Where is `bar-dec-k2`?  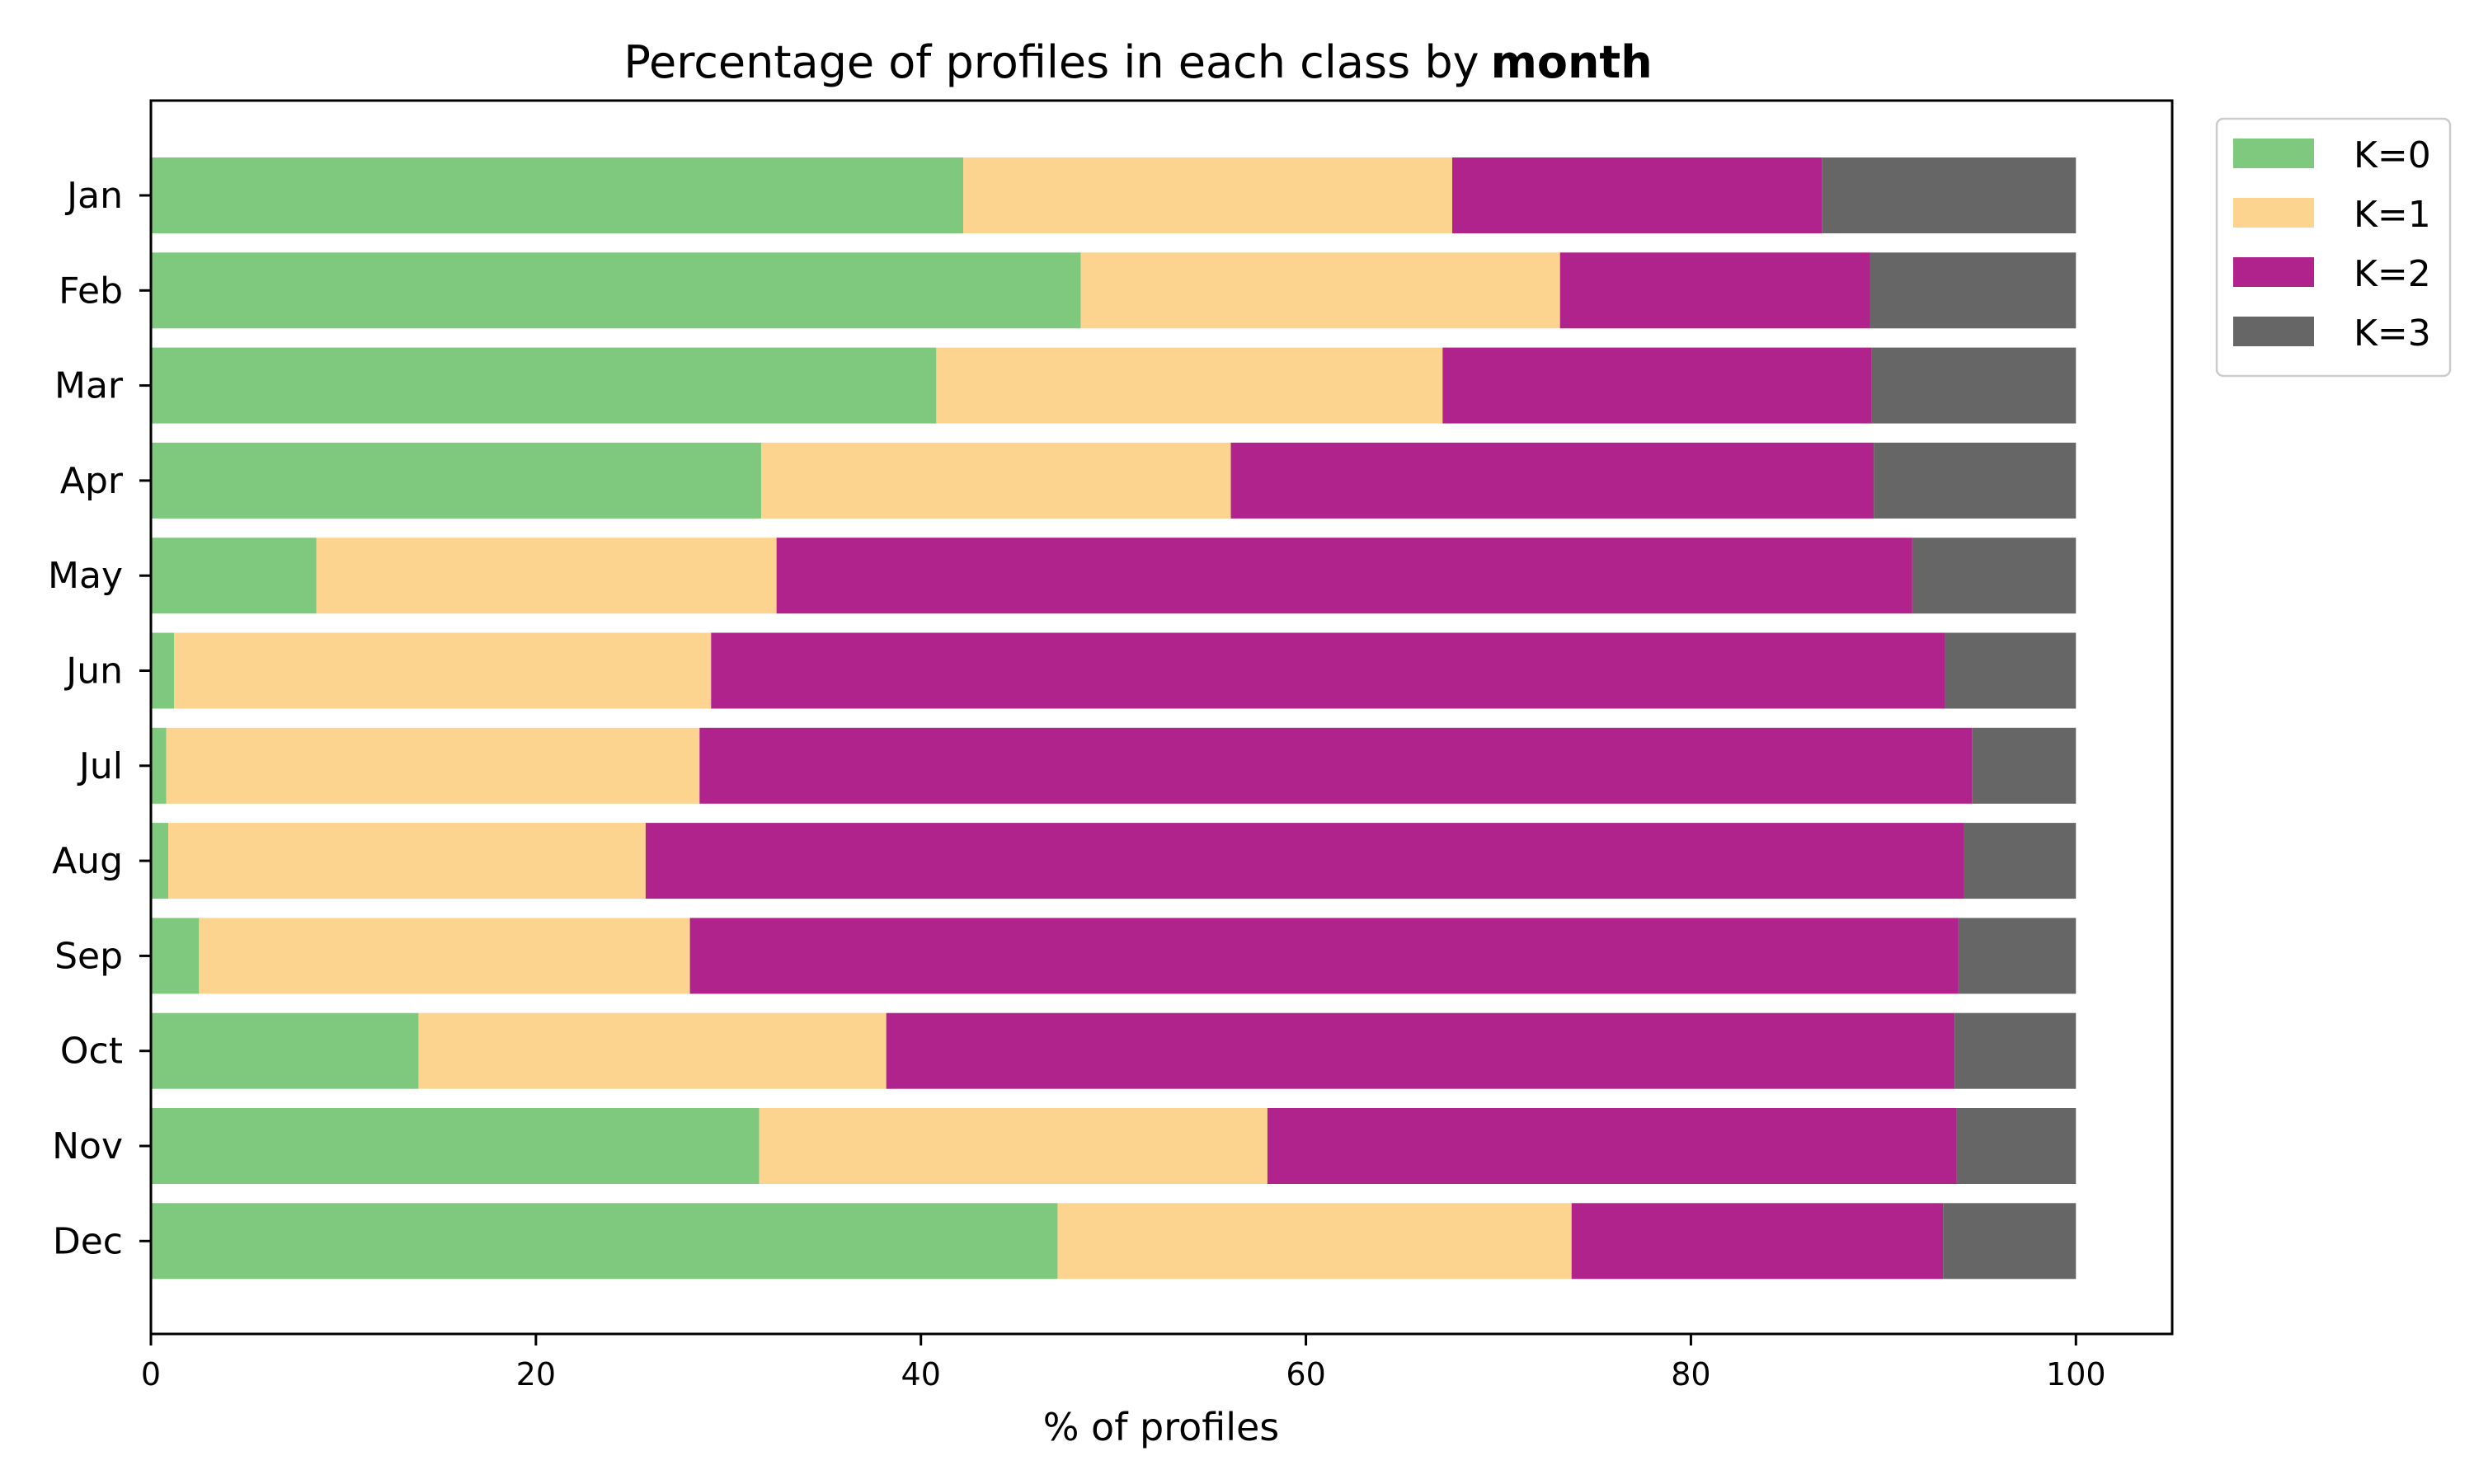
bar-dec-k2 is located at coordinates (1757, 1241).